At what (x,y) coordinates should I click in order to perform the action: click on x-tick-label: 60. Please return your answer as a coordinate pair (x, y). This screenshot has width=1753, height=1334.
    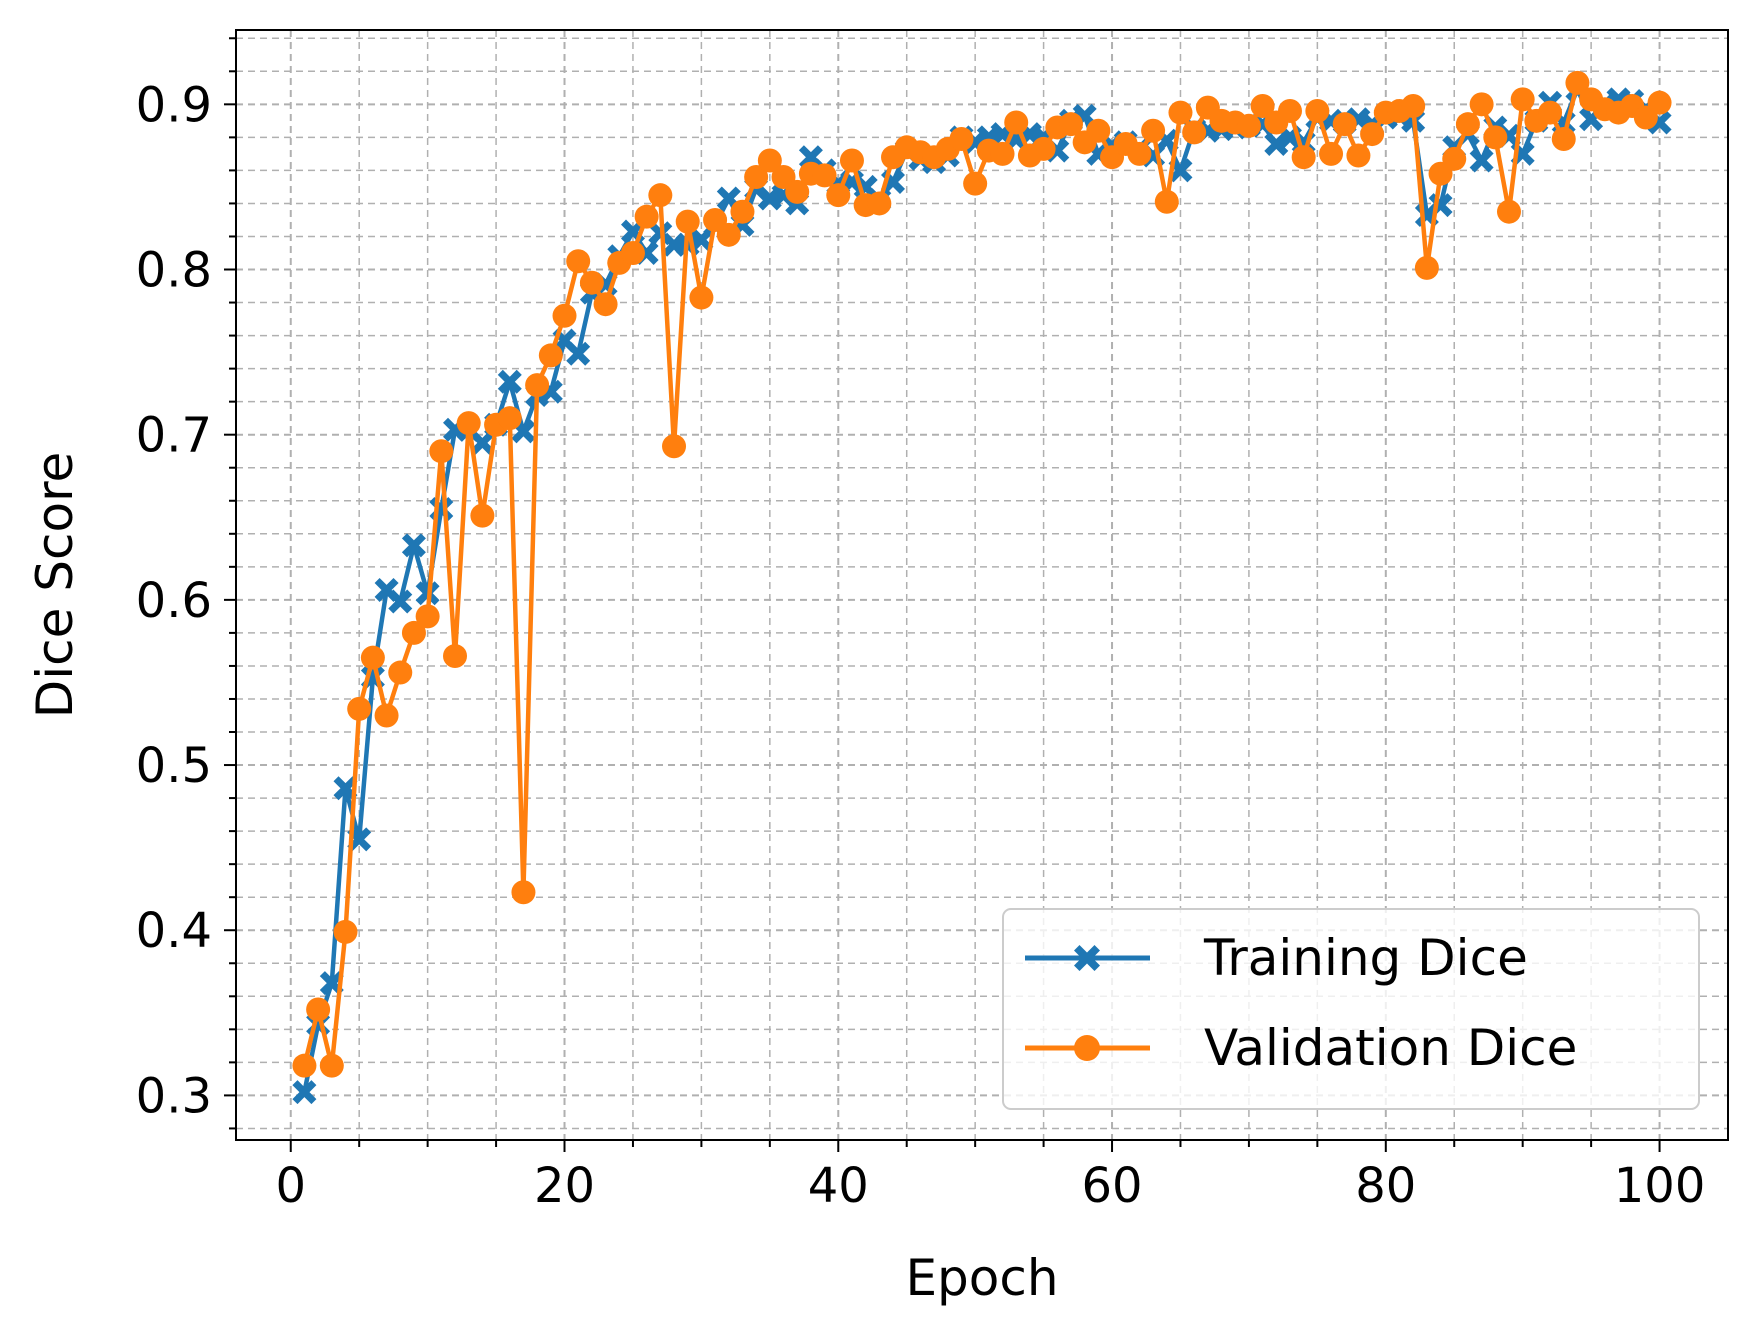
    Looking at the image, I should click on (1111, 1186).